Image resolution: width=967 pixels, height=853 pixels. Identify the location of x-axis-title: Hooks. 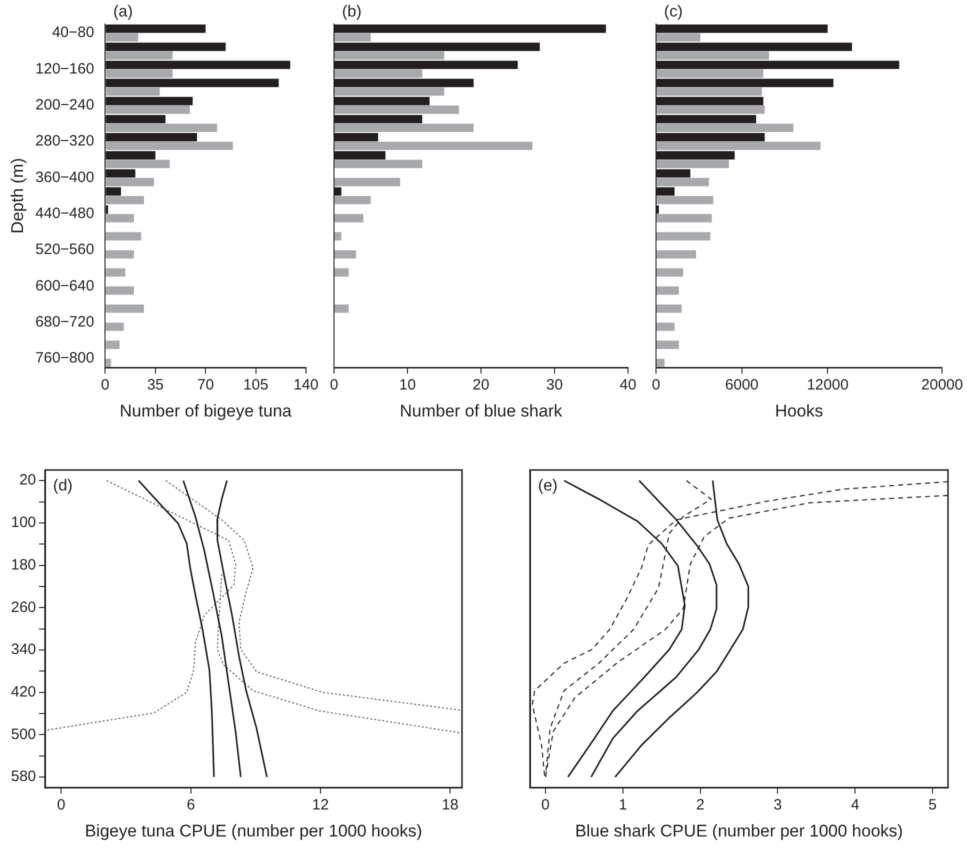
(799, 410).